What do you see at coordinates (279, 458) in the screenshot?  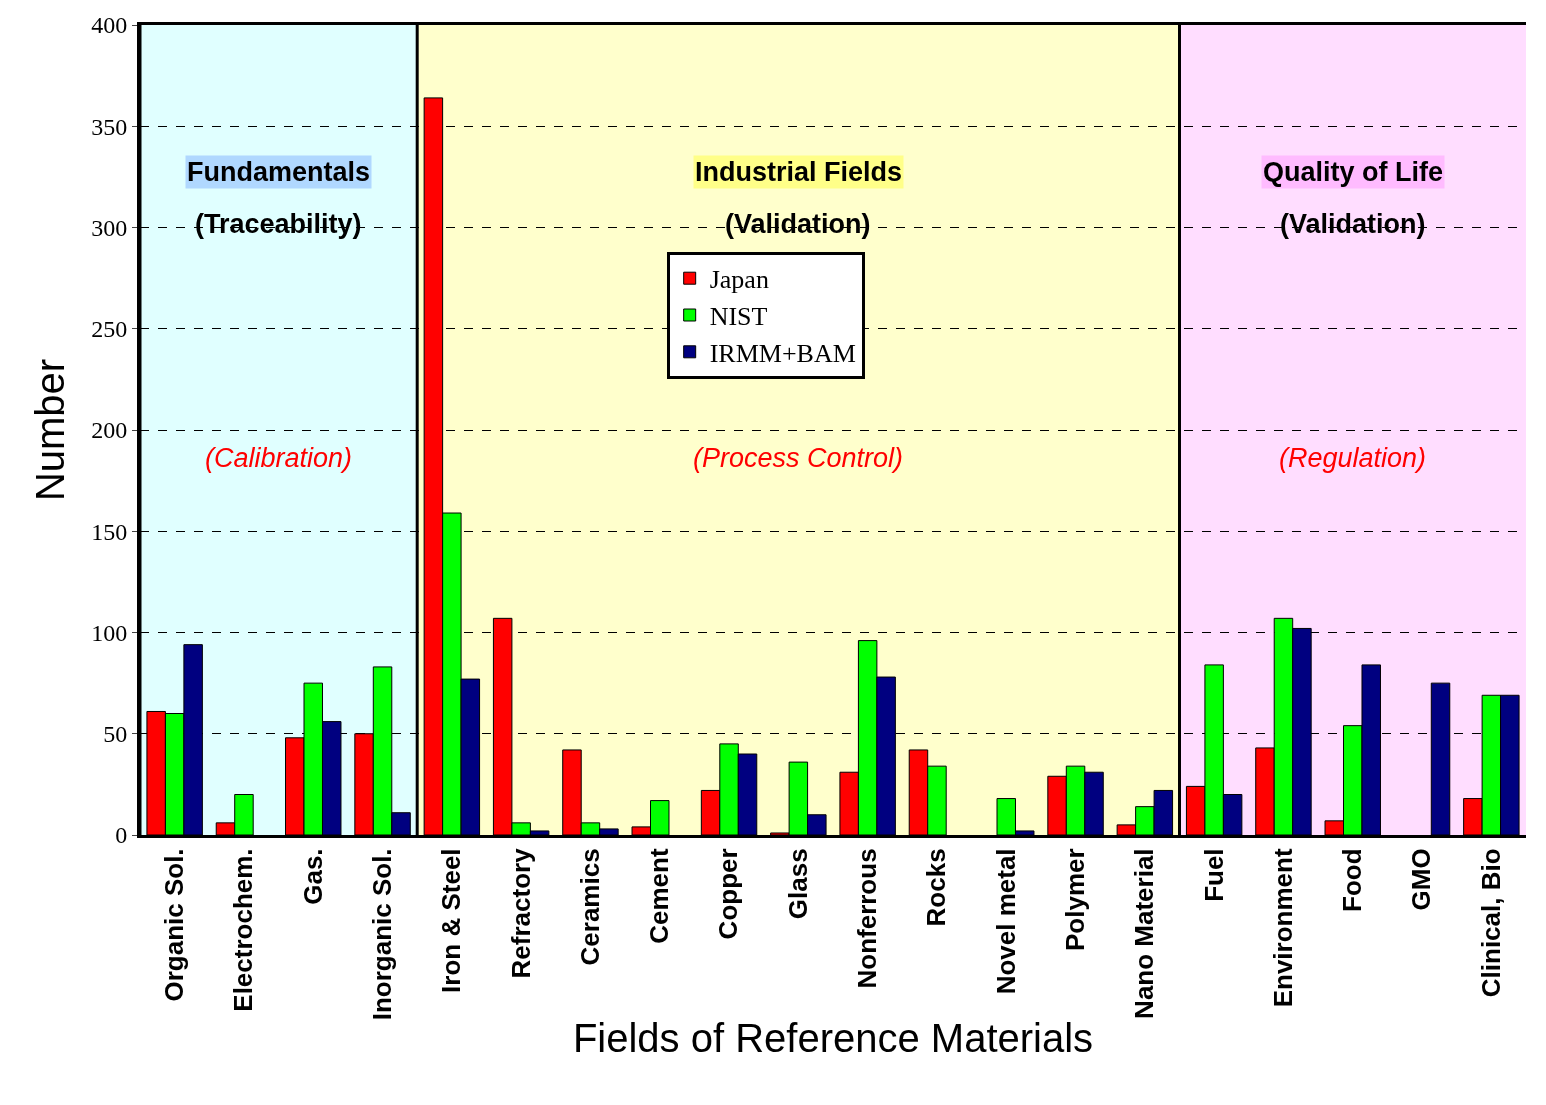 I see `annotation: (Calibration)` at bounding box center [279, 458].